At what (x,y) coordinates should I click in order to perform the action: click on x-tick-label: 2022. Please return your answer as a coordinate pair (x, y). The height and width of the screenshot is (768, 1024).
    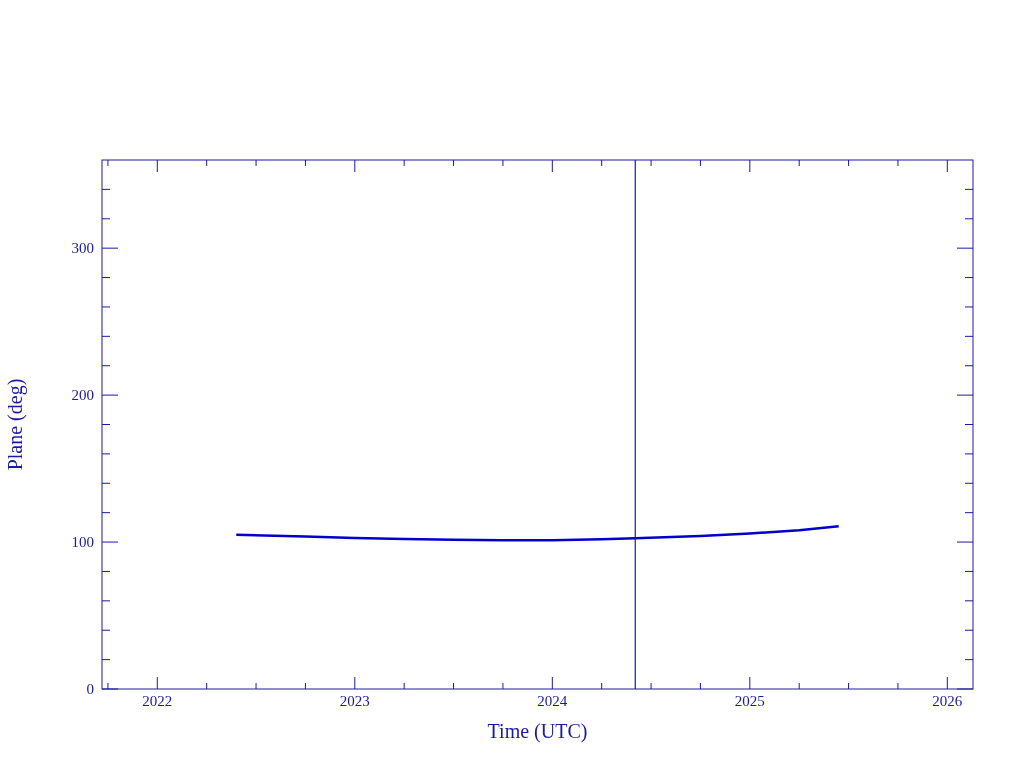
    Looking at the image, I should click on (157, 701).